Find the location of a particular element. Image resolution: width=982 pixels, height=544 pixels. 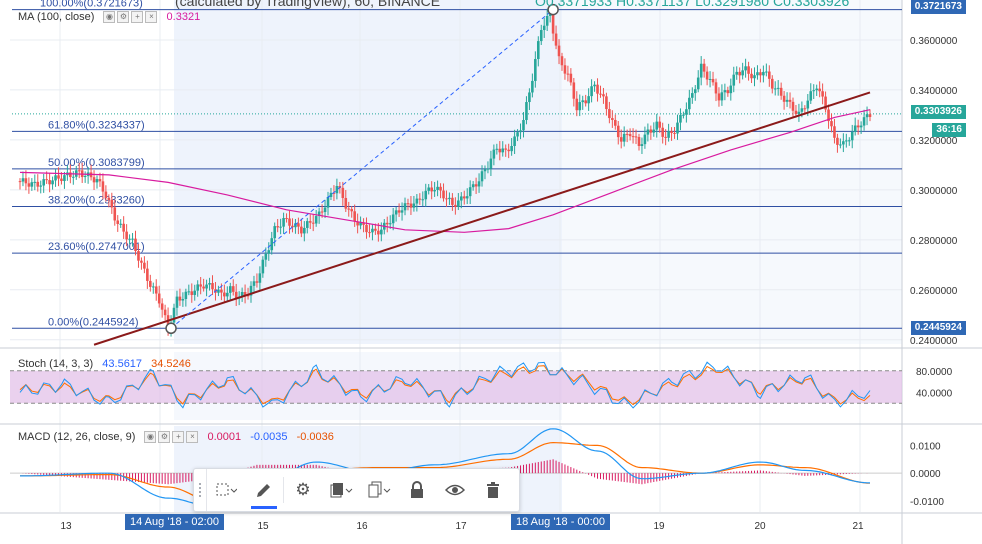

stoch-legend: Stoch (14, 3, 3) 43.5617 34.5246 is located at coordinates (104, 364).